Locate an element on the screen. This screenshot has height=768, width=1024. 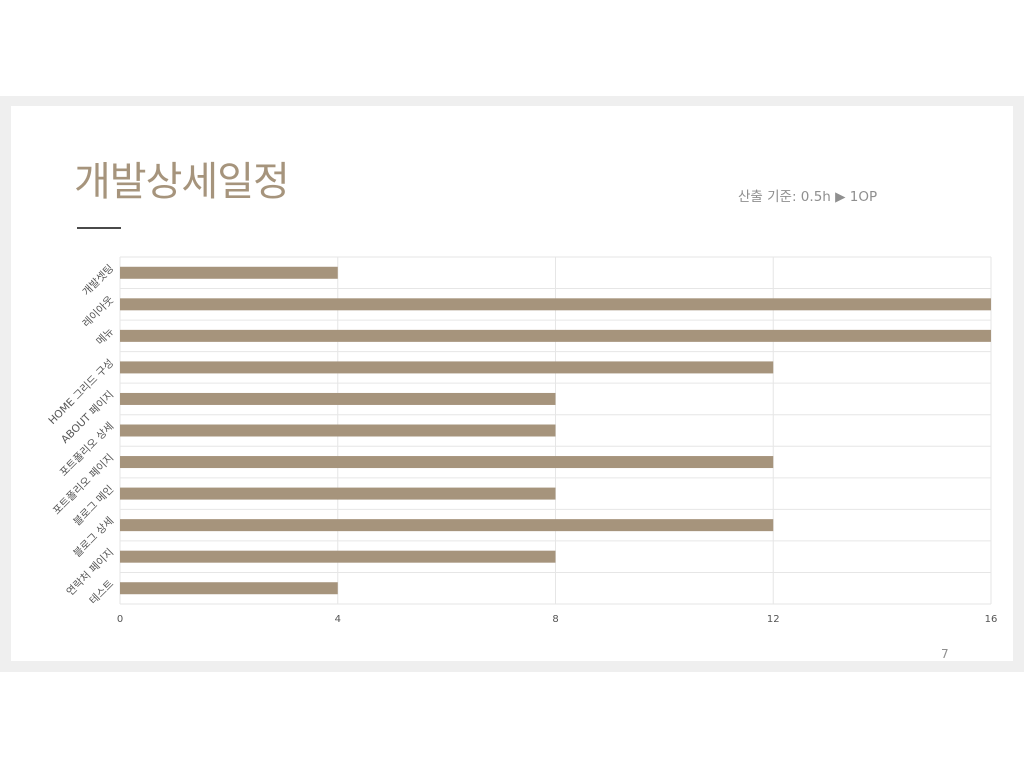
x-tick-label: 16 is located at coordinates (991, 619).